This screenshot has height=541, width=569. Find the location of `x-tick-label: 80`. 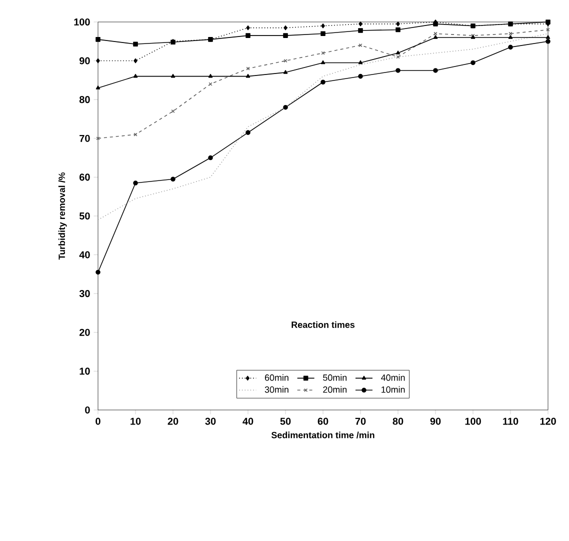

x-tick-label: 80 is located at coordinates (398, 421).